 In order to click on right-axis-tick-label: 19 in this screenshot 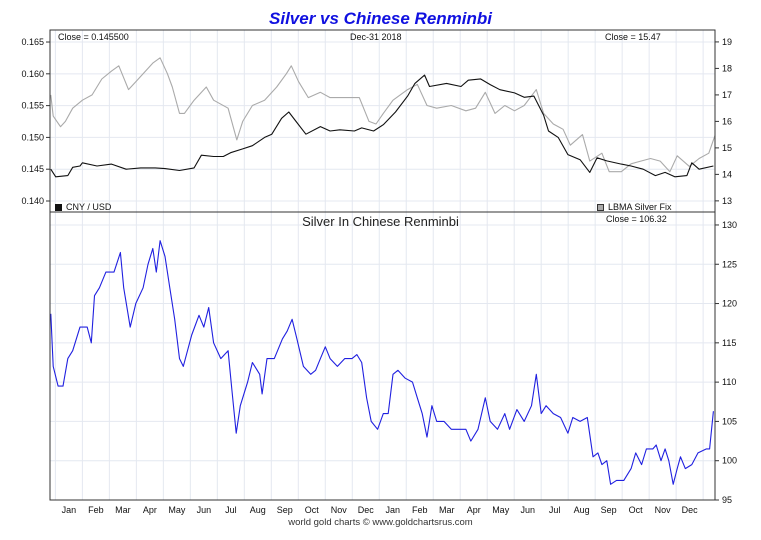, I will do `click(727, 42)`.